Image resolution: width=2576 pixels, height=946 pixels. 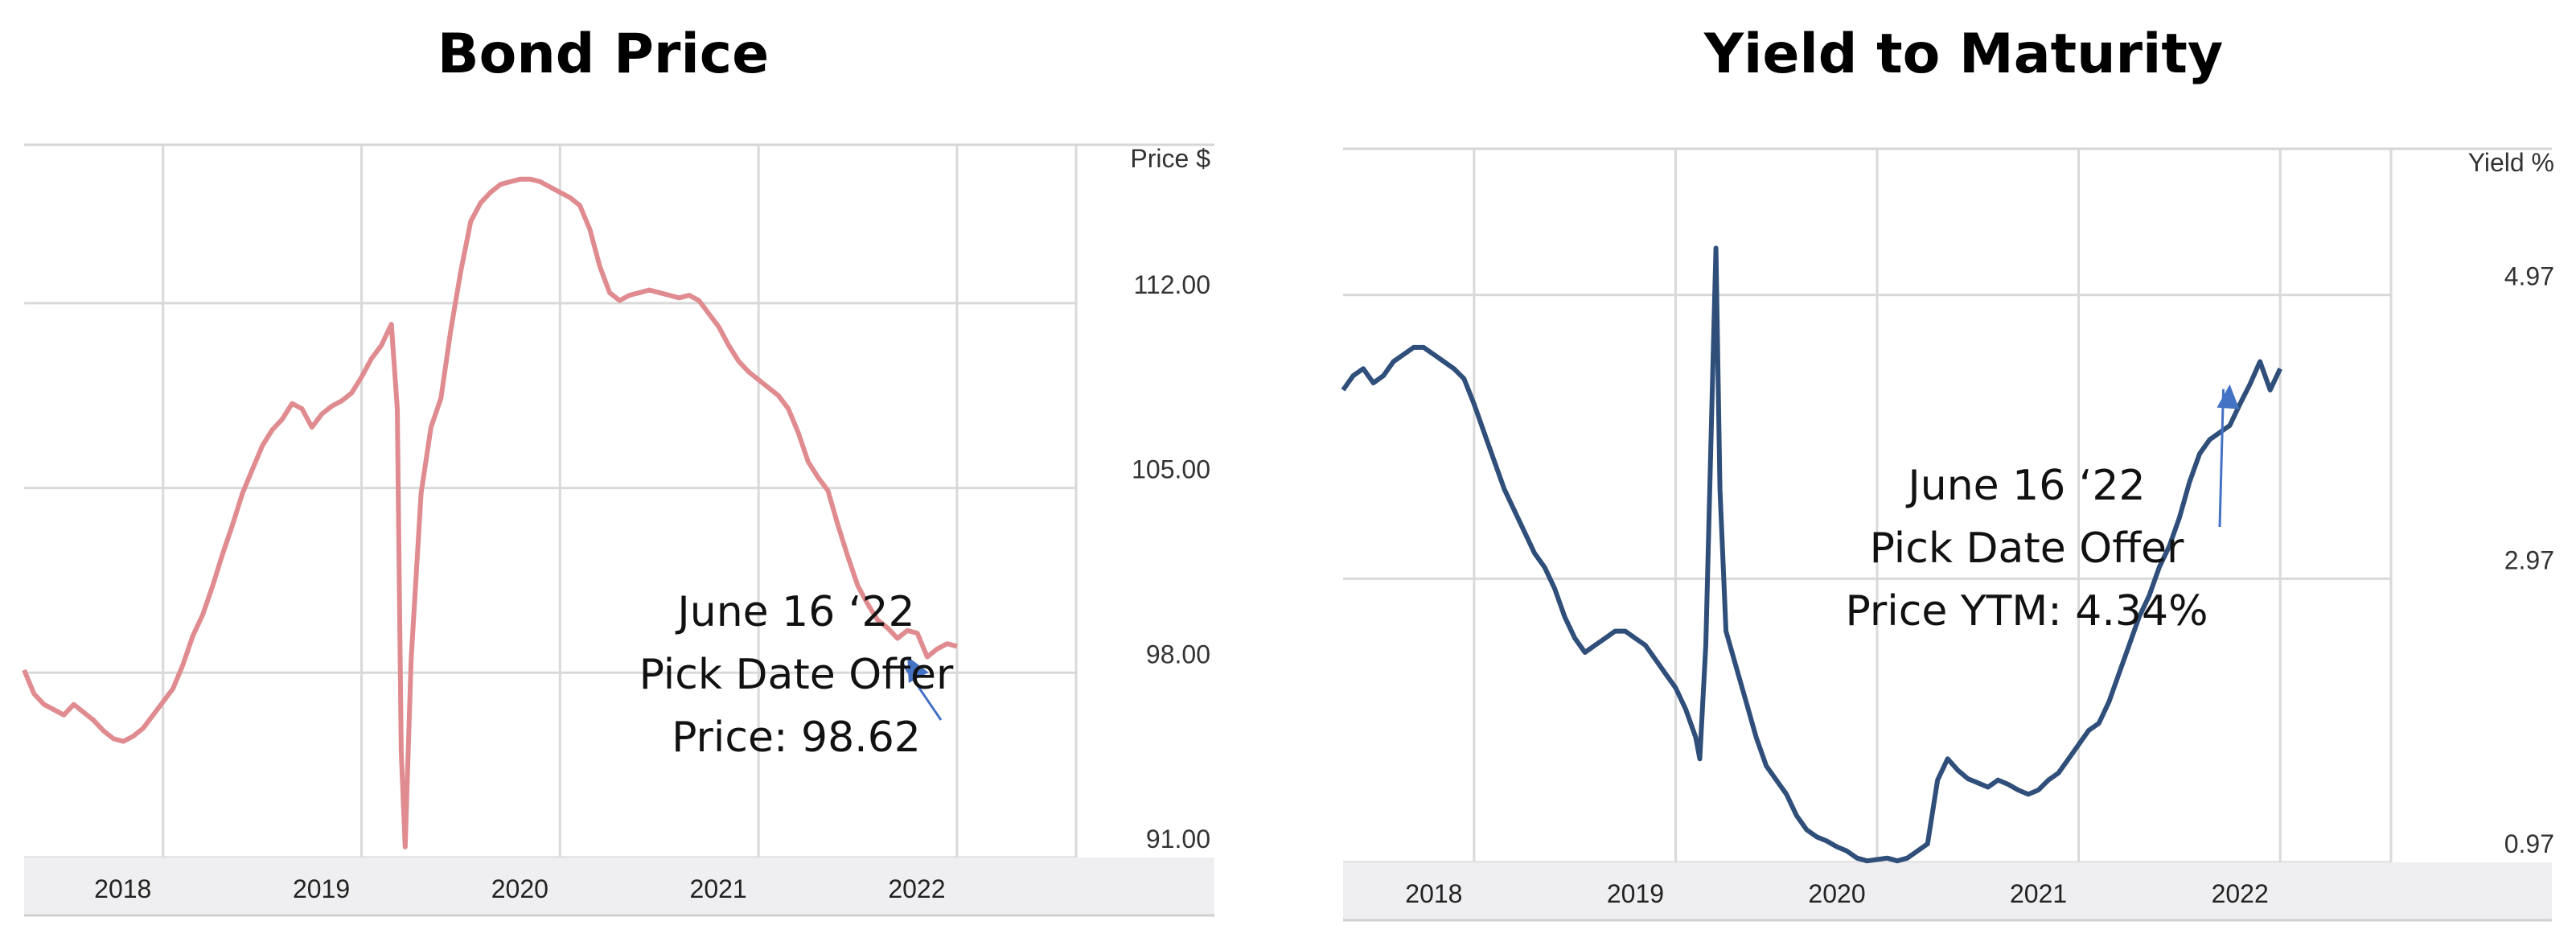 I want to click on y-tick-label: 2.97, so click(x=2529, y=559).